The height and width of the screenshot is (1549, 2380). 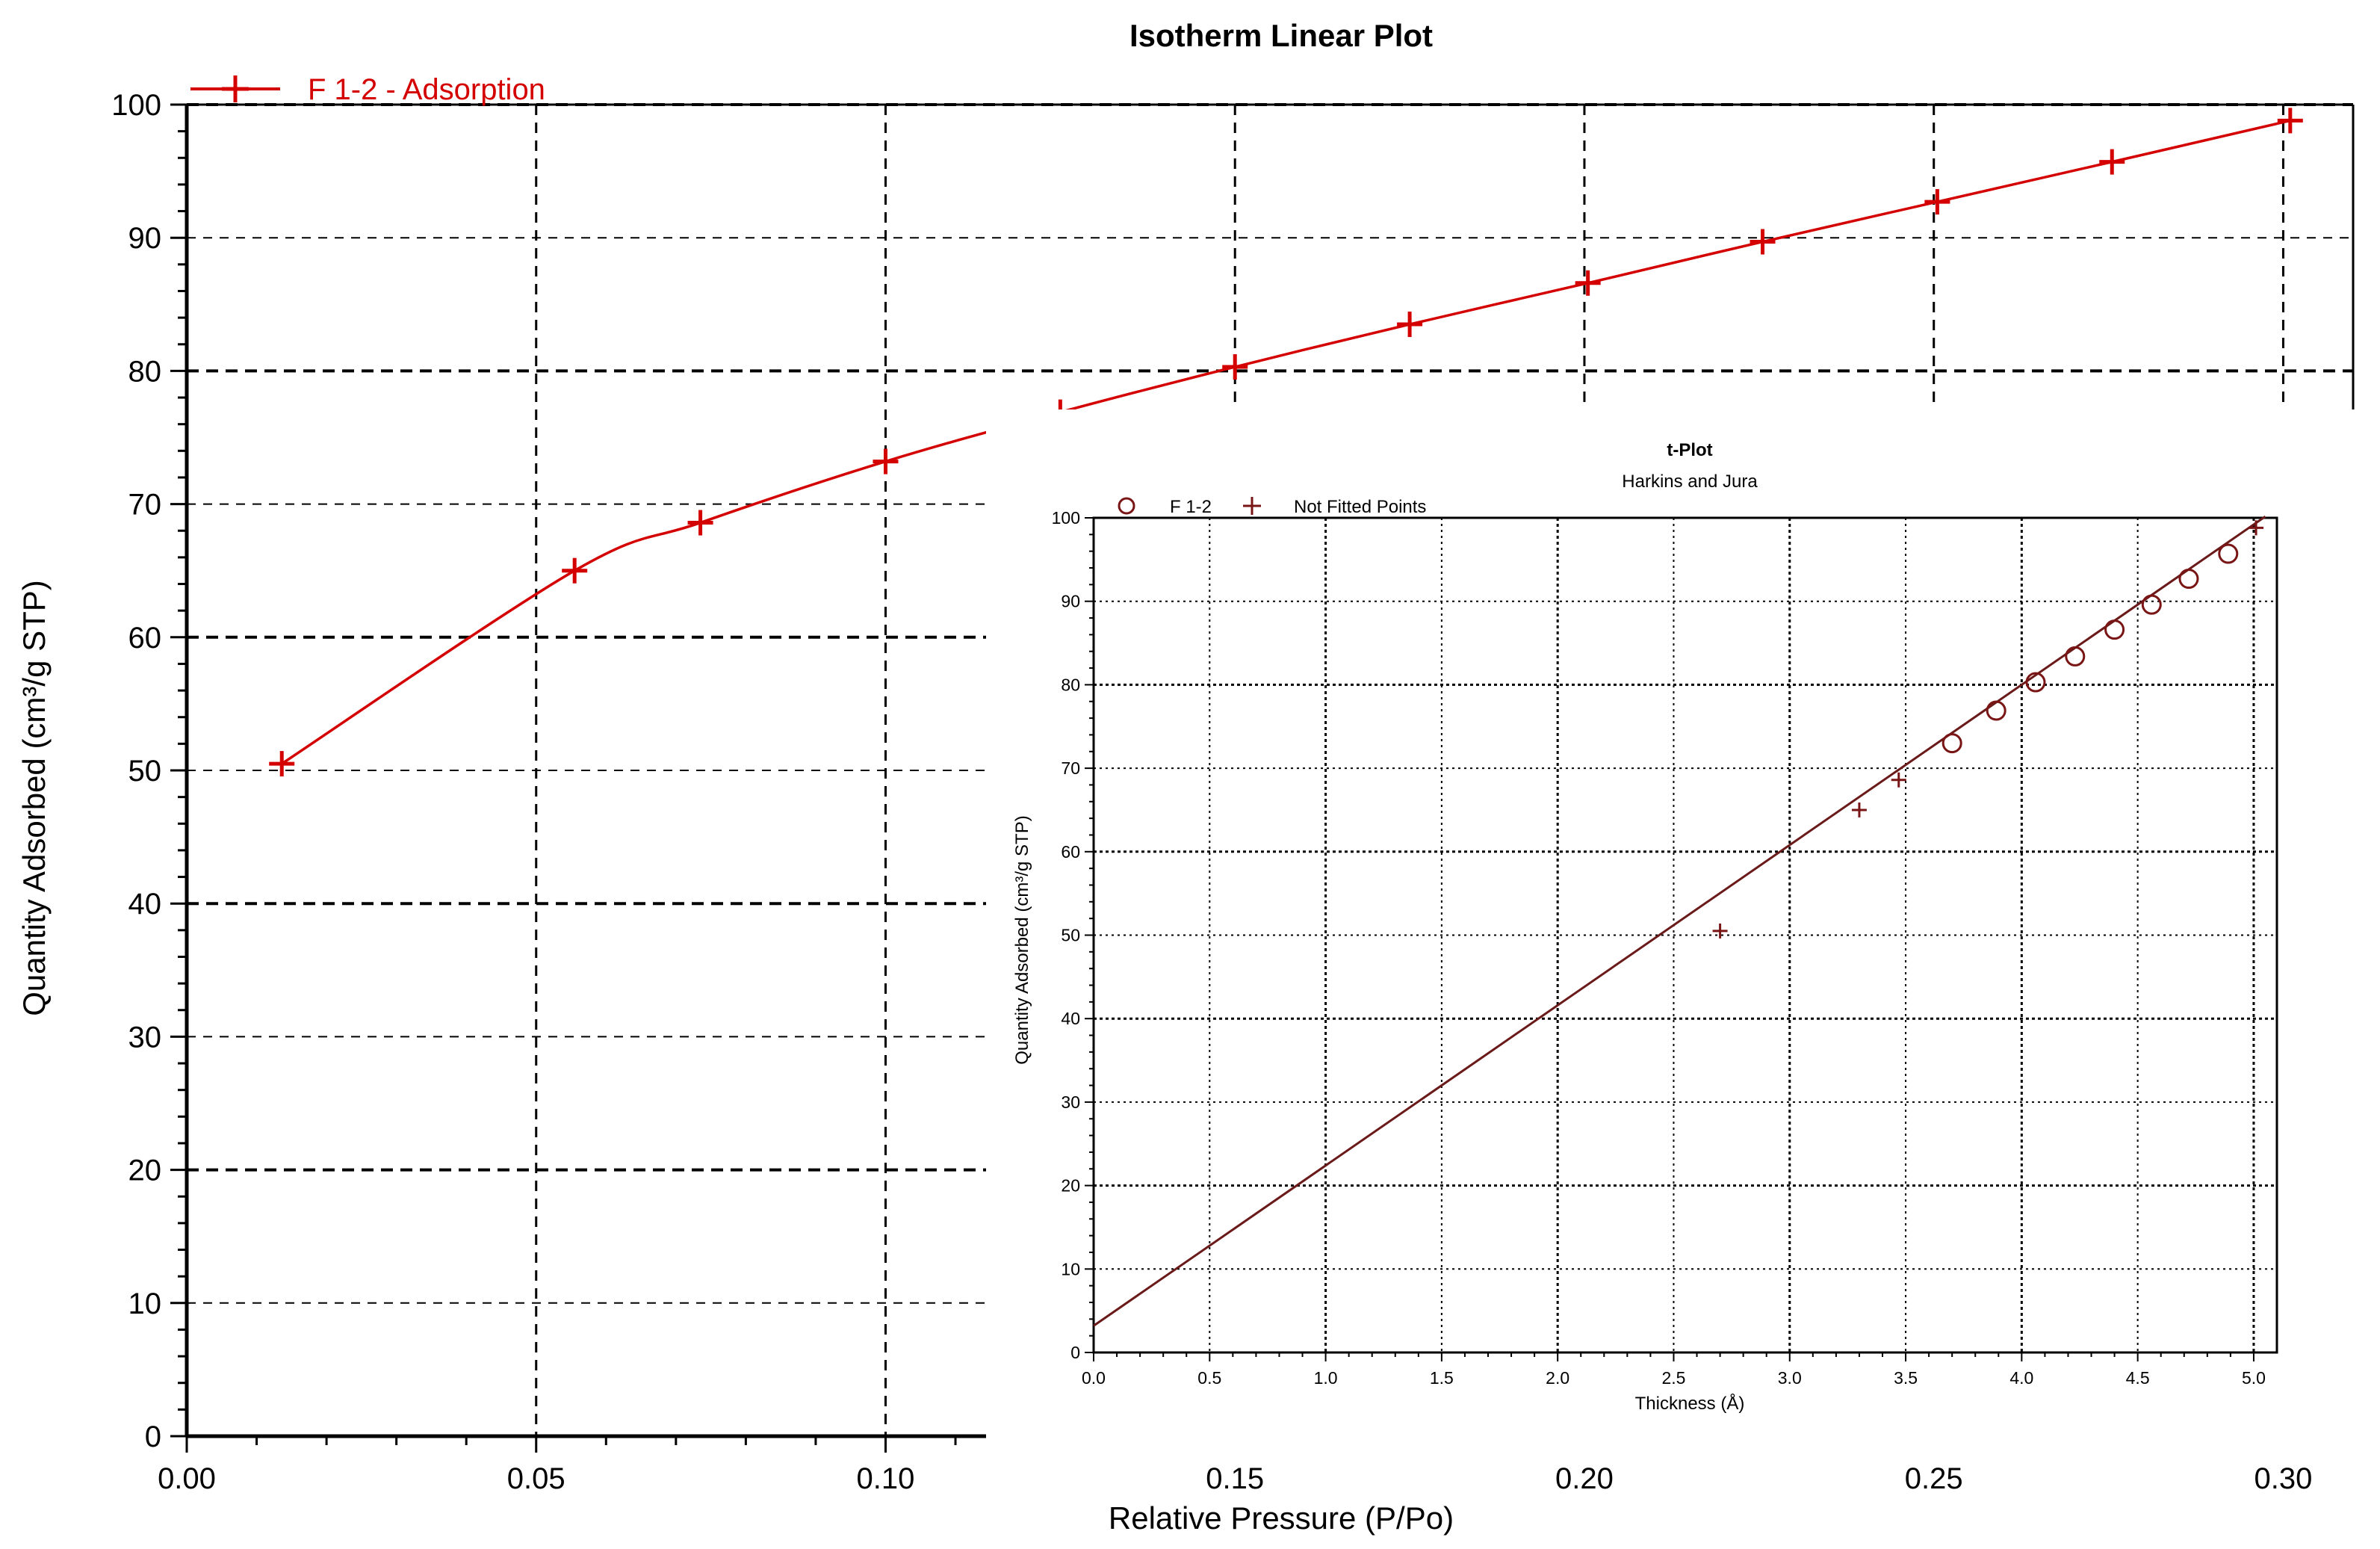 What do you see at coordinates (1070, 768) in the screenshot?
I see `inset-y-tick-label: 70` at bounding box center [1070, 768].